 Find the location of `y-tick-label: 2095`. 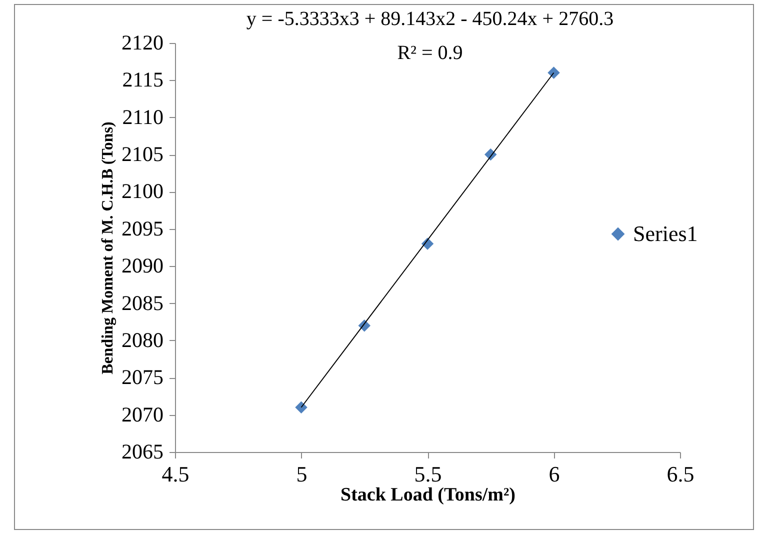

y-tick-label: 2095 is located at coordinates (143, 228).